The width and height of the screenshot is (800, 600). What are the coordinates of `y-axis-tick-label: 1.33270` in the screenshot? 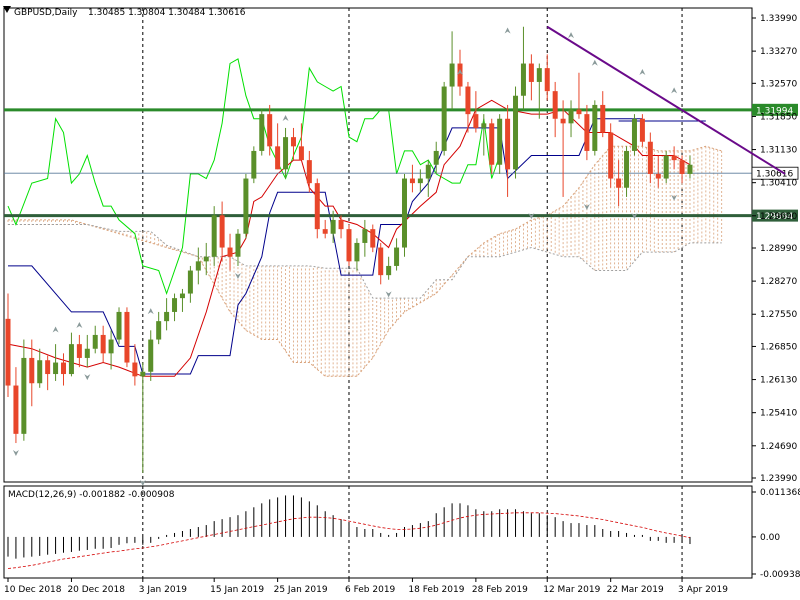 It's located at (778, 52).